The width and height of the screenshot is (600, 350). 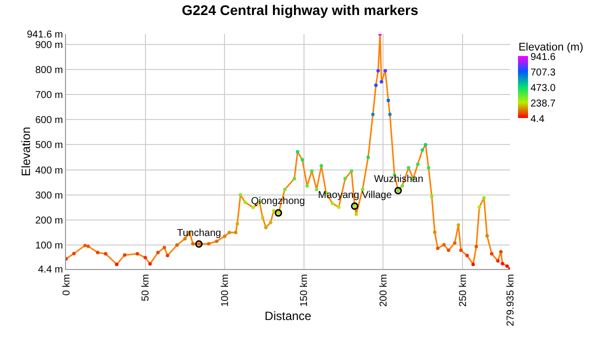 I want to click on y-tick-label: 4.4 m, so click(x=50, y=270).